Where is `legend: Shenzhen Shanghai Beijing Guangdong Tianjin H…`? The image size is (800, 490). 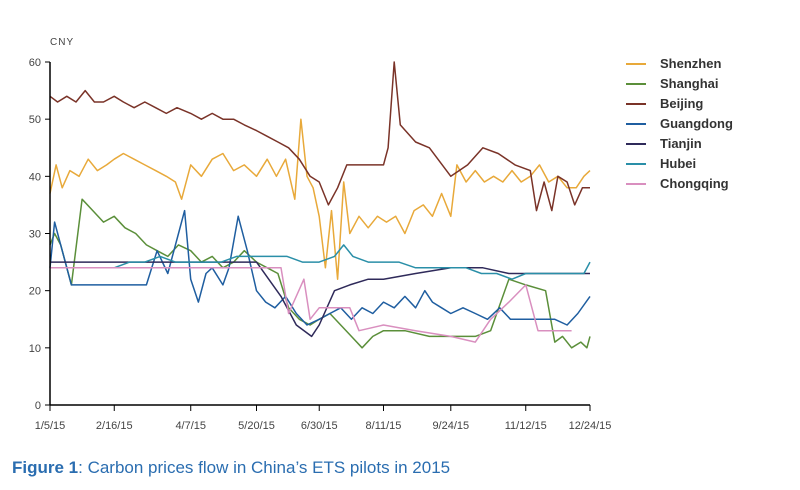
legend: Shenzhen Shanghai Beijing Guangdong Tianjin H… is located at coordinates (679, 123).